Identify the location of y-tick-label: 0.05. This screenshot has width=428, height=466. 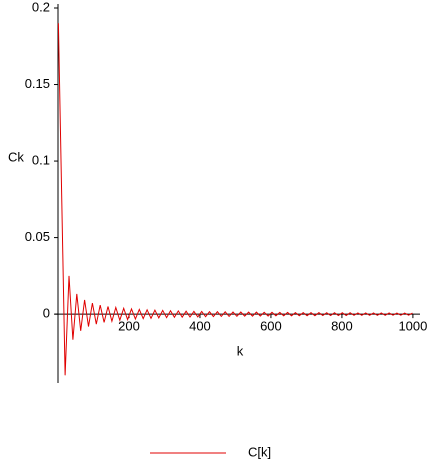
(37, 236).